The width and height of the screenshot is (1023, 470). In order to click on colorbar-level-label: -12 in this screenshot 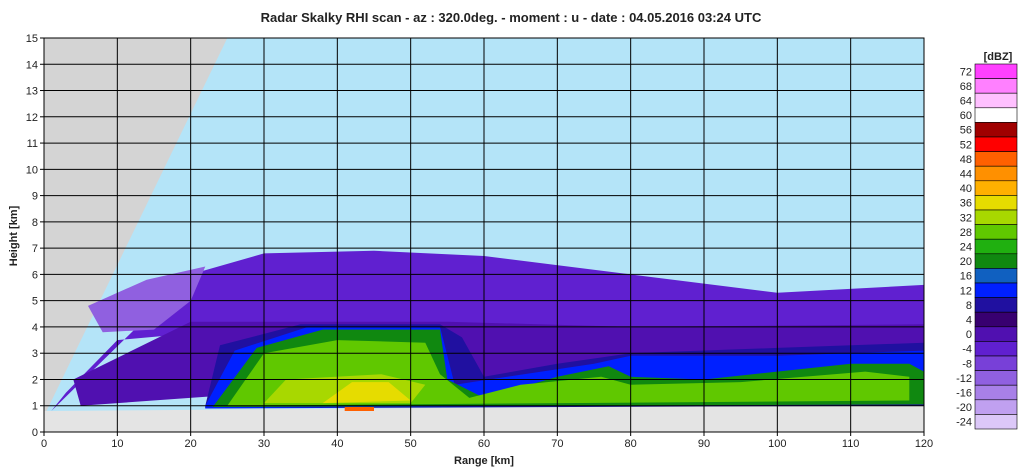, I will do `click(964, 379)`.